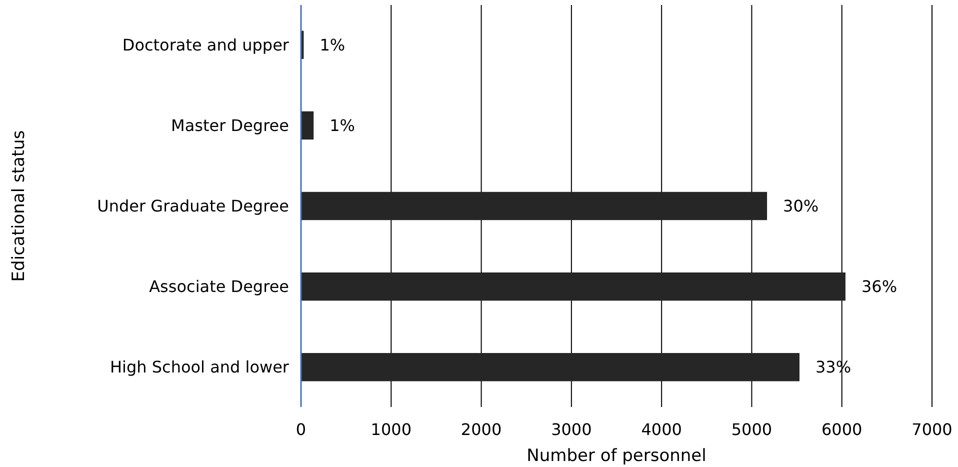 The height and width of the screenshot is (467, 958). I want to click on y-axis-title: Edicational status, so click(19, 206).